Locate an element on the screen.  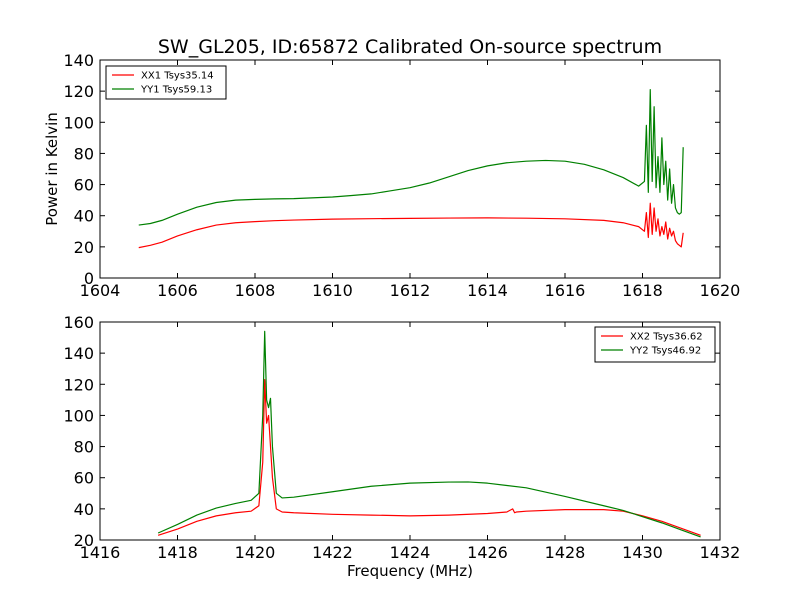
x-tick-label: 1418 is located at coordinates (177, 552).